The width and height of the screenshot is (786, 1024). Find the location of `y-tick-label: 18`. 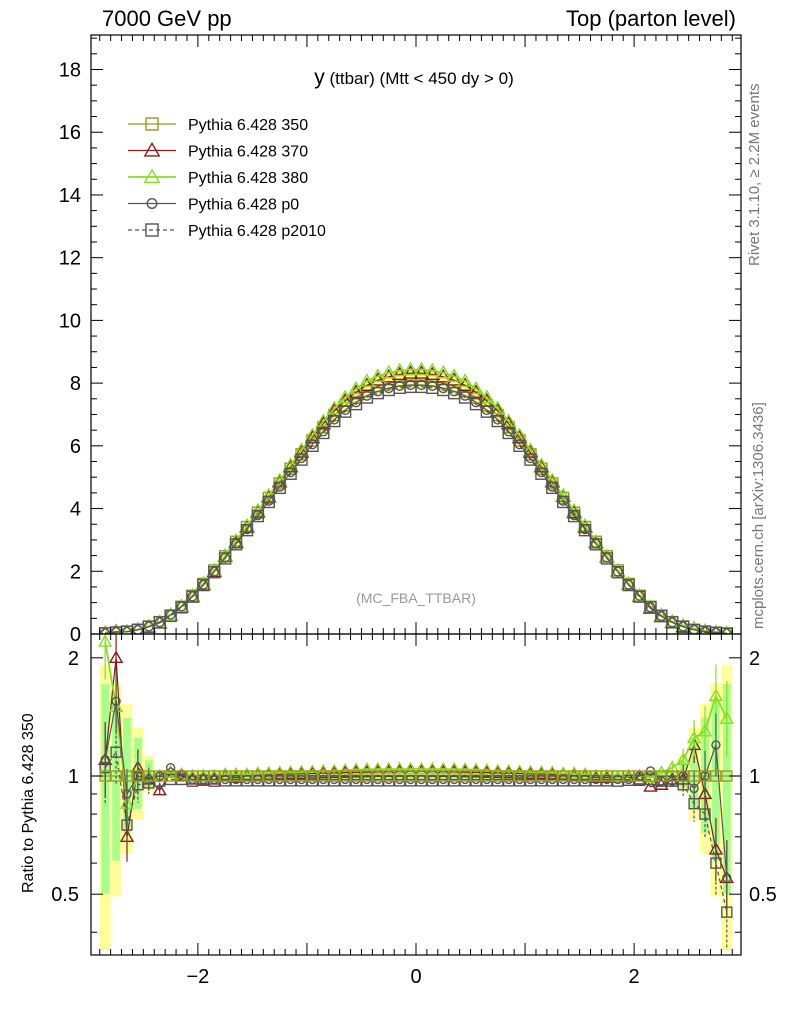

y-tick-label: 18 is located at coordinates (70, 70).